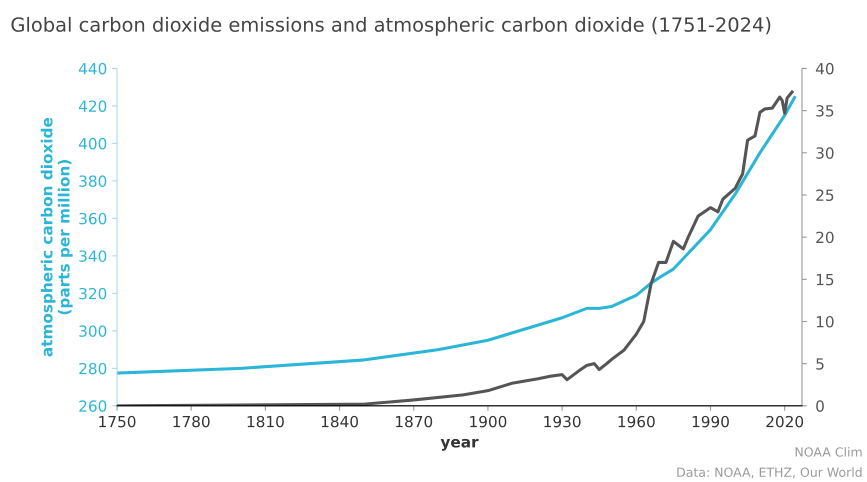 This screenshot has width=867, height=482. Describe the element at coordinates (785, 422) in the screenshot. I see `x-tick-label: 2020` at that location.